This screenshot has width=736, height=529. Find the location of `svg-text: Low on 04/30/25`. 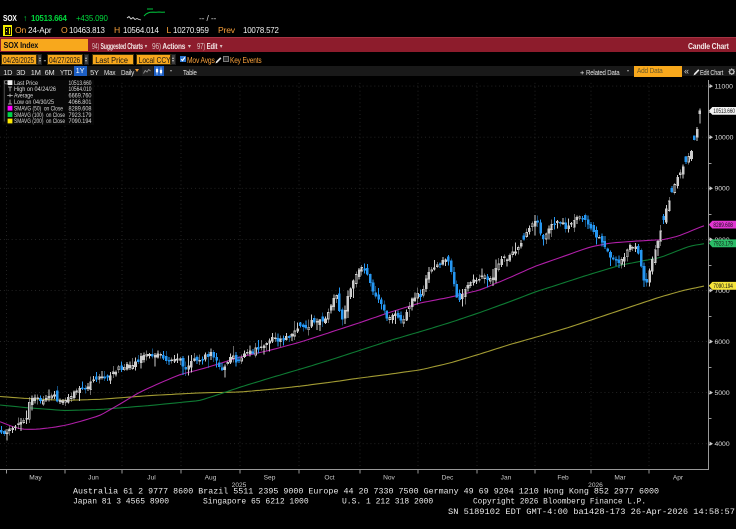

svg-text: Low on 04/30/25 is located at coordinates (34, 102).